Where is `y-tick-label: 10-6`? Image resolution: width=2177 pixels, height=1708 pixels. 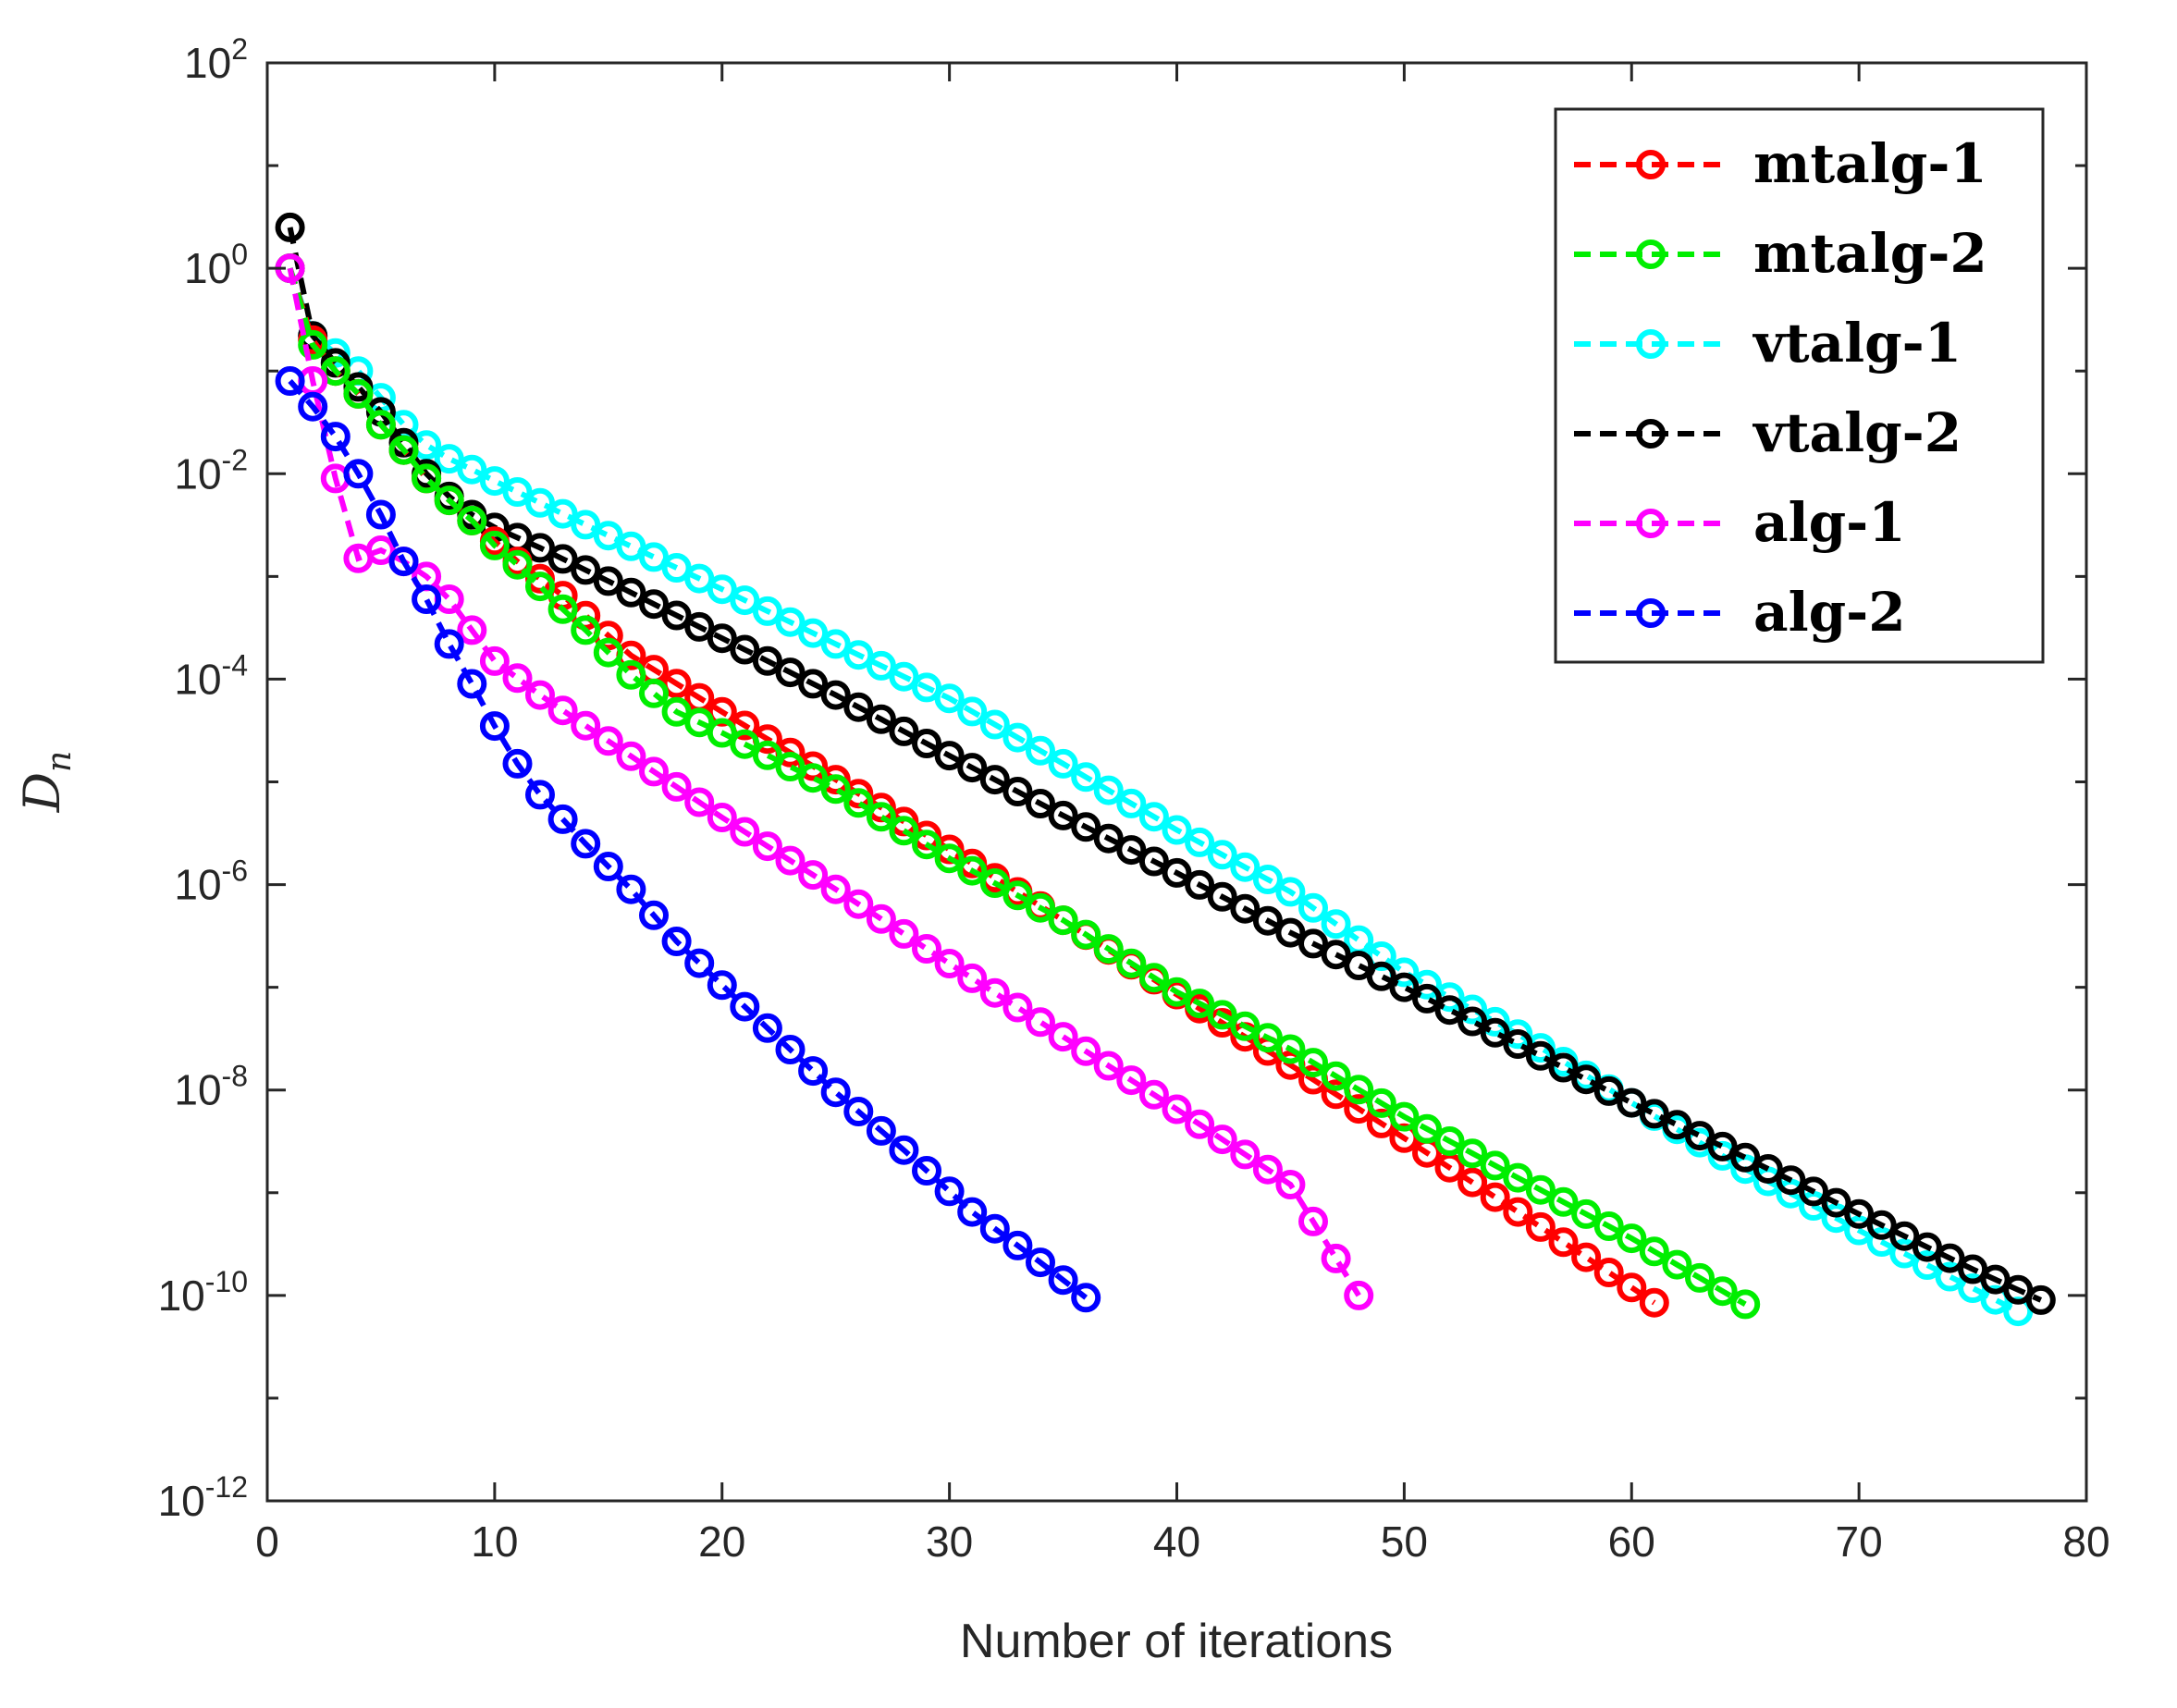
y-tick-label: 10-6 is located at coordinates (211, 881).